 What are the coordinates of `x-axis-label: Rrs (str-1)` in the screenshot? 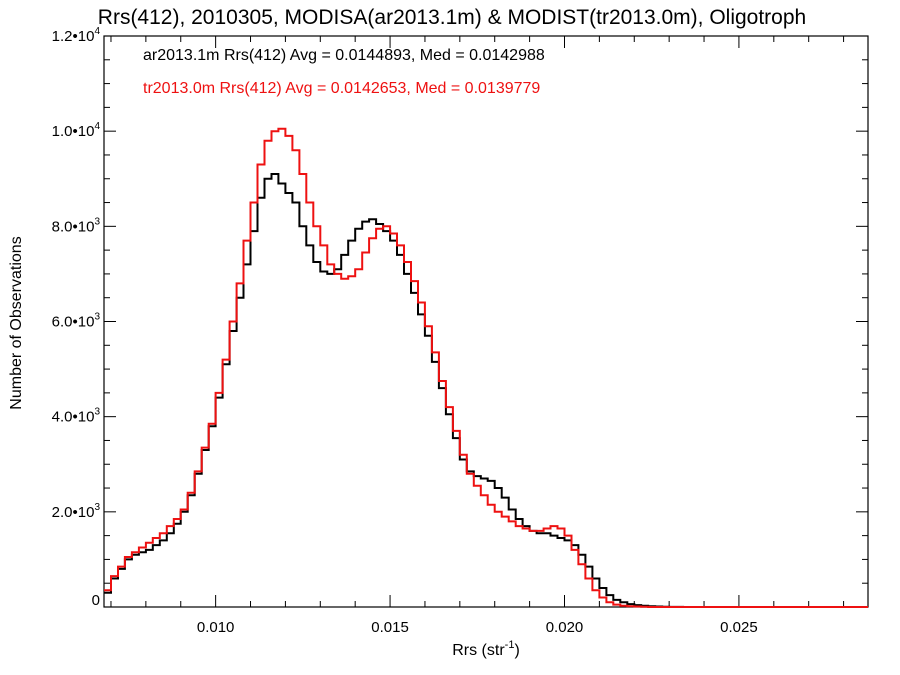 It's located at (486, 649).